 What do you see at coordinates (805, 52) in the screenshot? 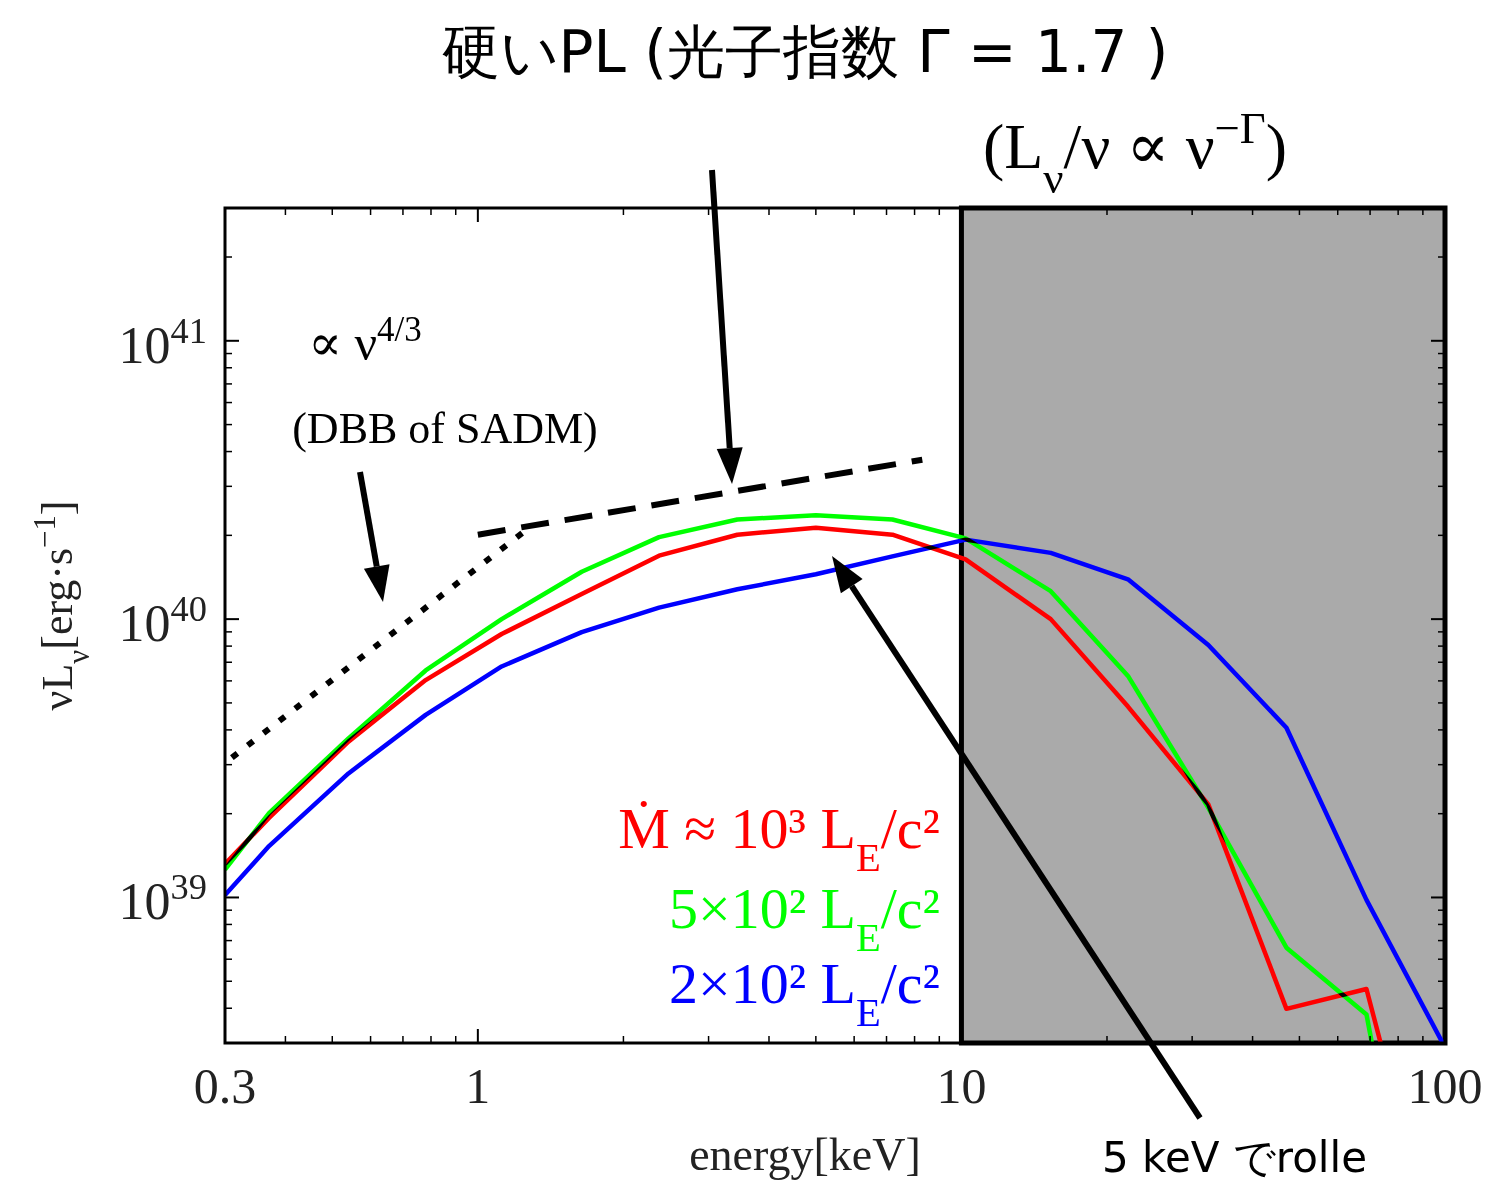
I see `annotation: 硬いPL (光子指数 Γ = 1.7 )` at bounding box center [805, 52].